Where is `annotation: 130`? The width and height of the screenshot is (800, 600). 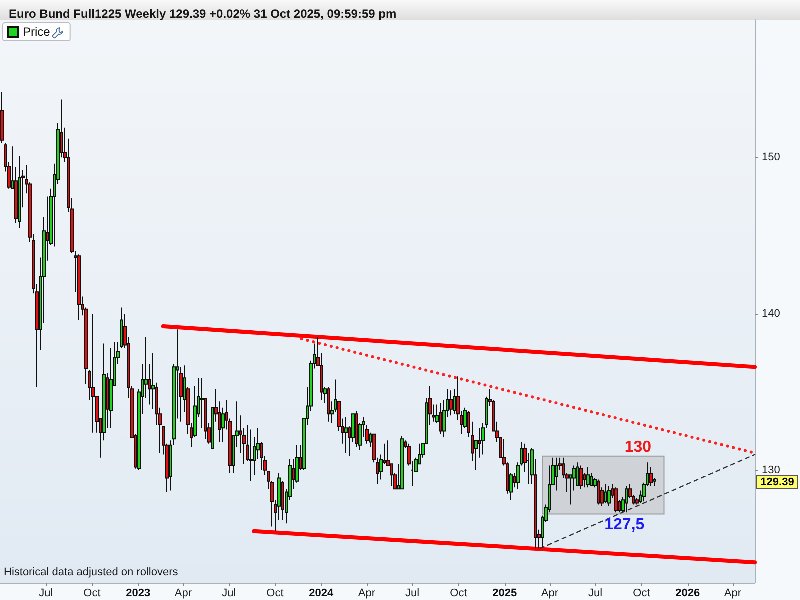
annotation: 130 is located at coordinates (638, 447).